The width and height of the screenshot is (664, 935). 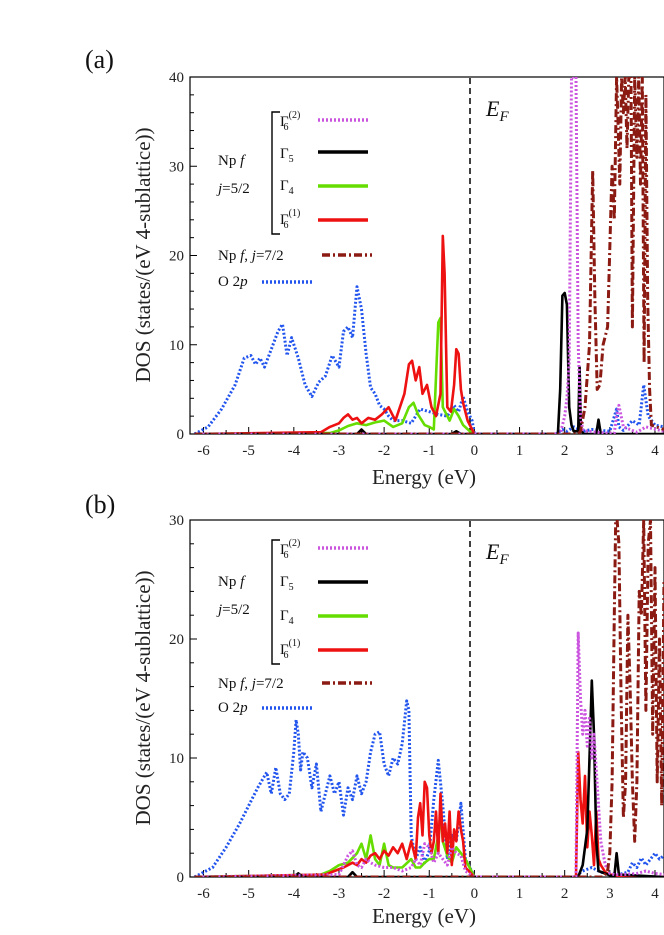 What do you see at coordinates (497, 110) in the screenshot?
I see `panel-a-fermi-label: EF` at bounding box center [497, 110].